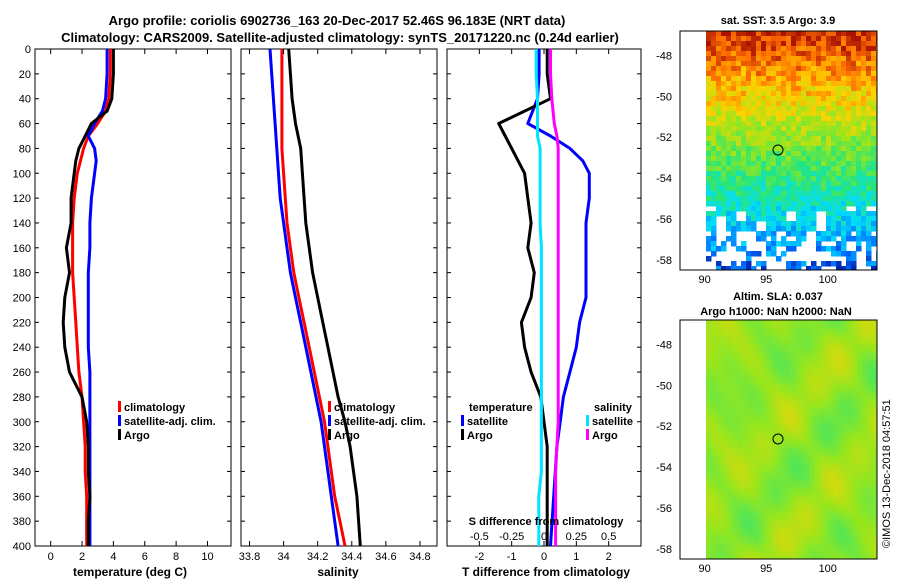 This screenshot has height=580, width=900. What do you see at coordinates (176, 557) in the screenshot?
I see `temperature-xtick-label: 8` at bounding box center [176, 557].